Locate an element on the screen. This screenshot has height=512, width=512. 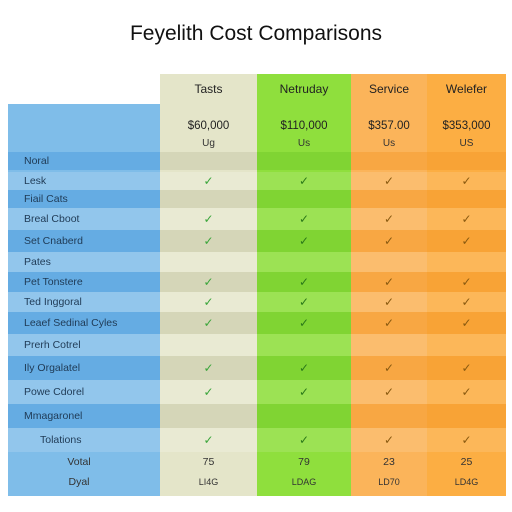
price-netruday: $110,000 is located at coordinates (304, 126).